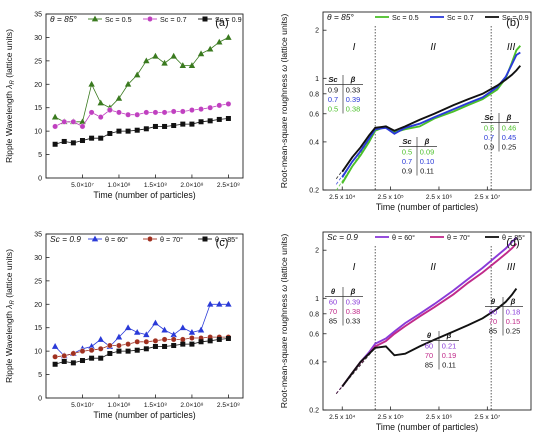 Image resolution: width=550 pixels, height=445 pixels. What do you see at coordinates (171, 239) in the screenshot?
I see `legend-label: θ = 70°` at bounding box center [171, 239].